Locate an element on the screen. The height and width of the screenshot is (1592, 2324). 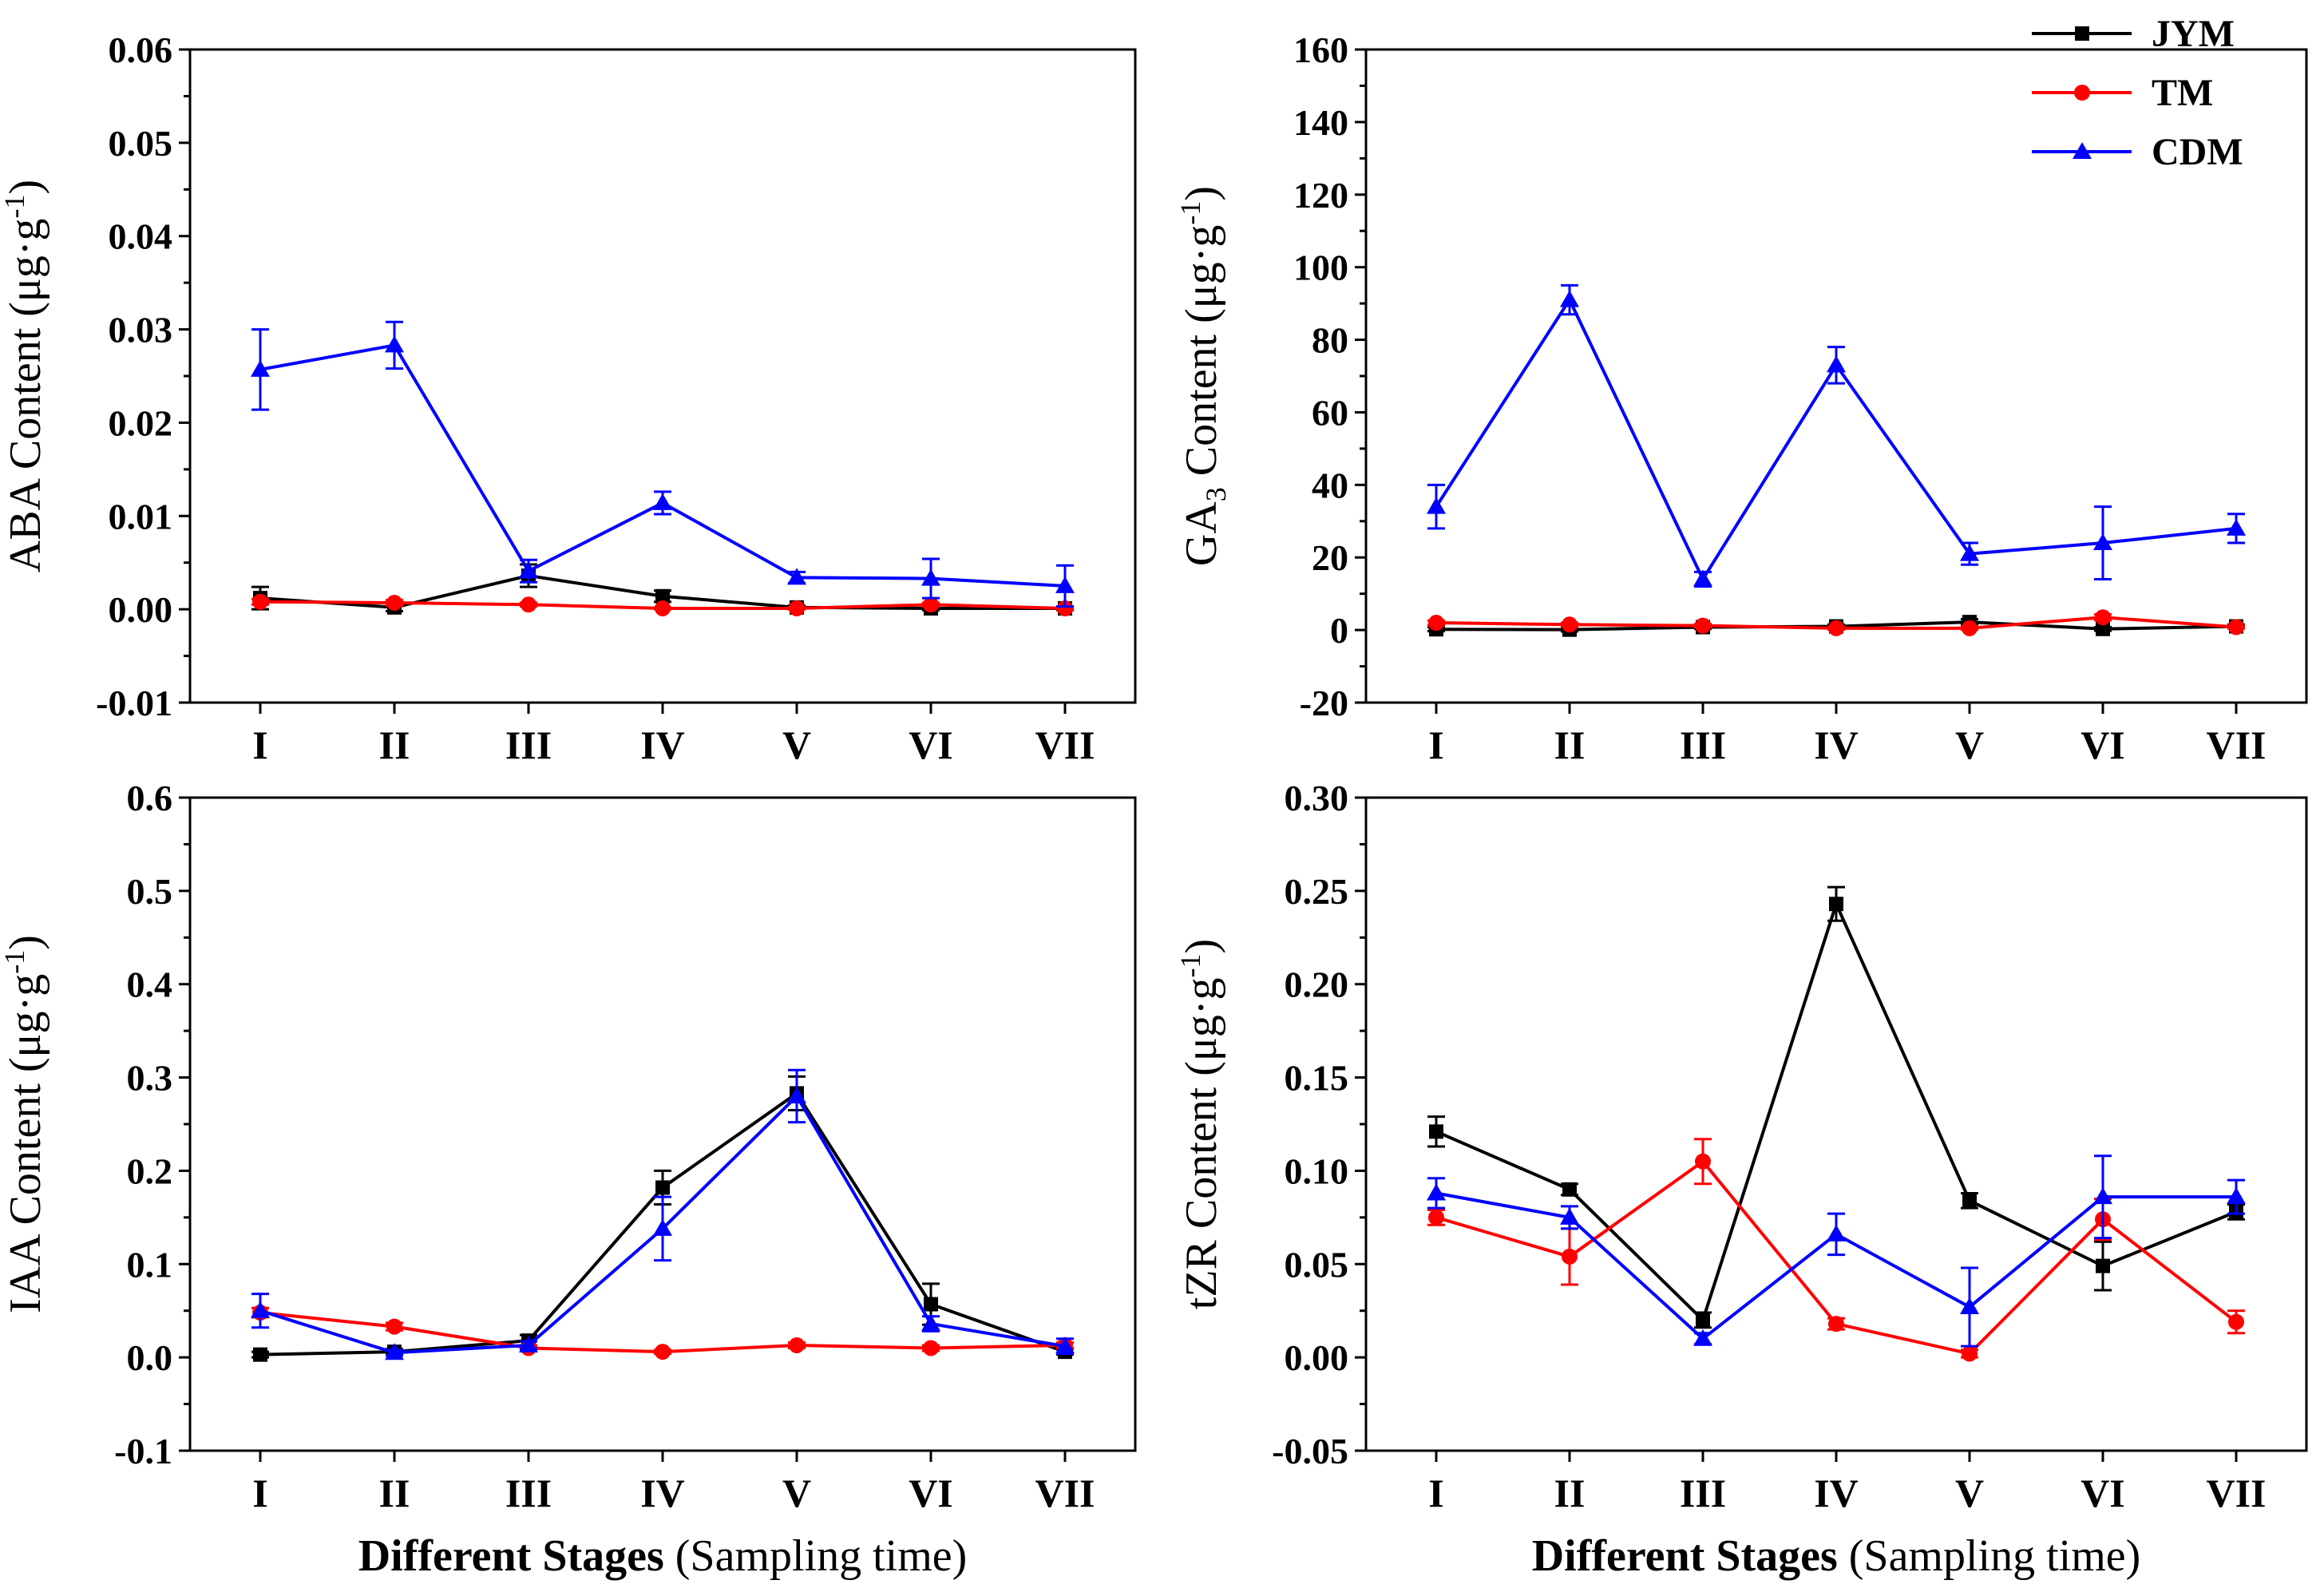
legend-marker-triangle is located at coordinates (2082, 150).